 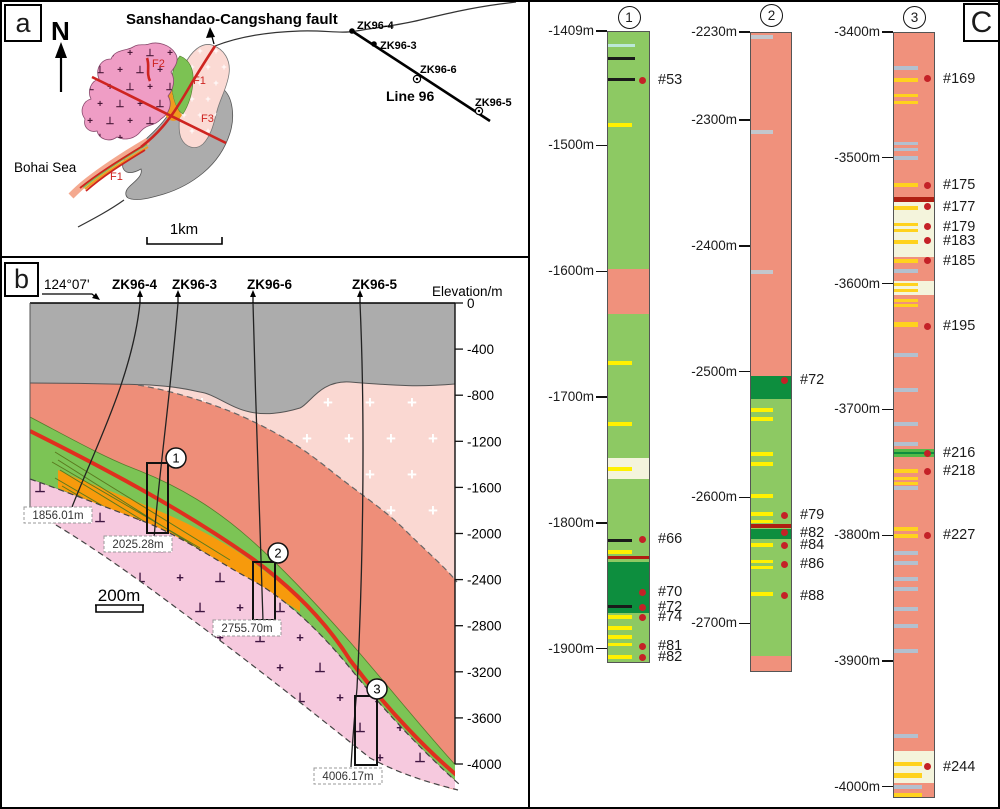 I want to click on column-marker-2: 2, so click(x=771, y=15).